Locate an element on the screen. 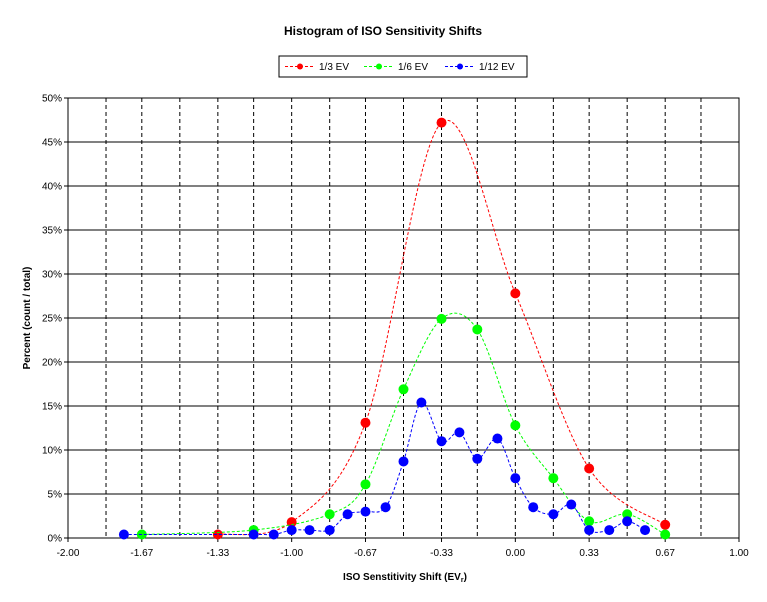  y-tick-label: 50% is located at coordinates (52, 99).